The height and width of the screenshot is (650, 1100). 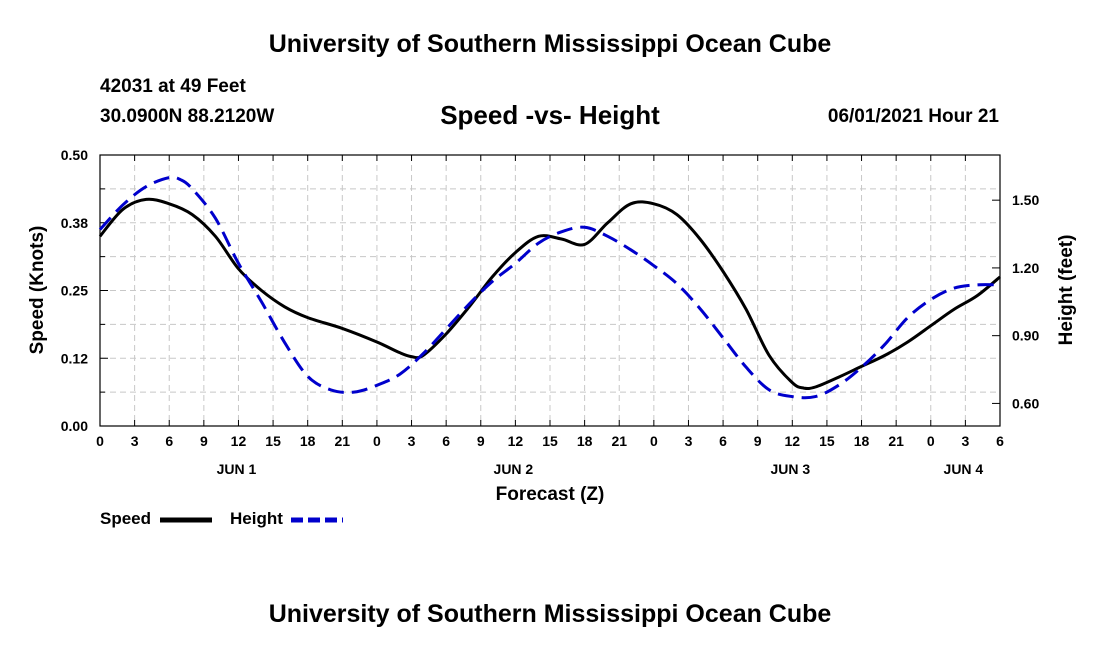 What do you see at coordinates (1025, 200) in the screenshot?
I see `y-right-tick-label: 1.50` at bounding box center [1025, 200].